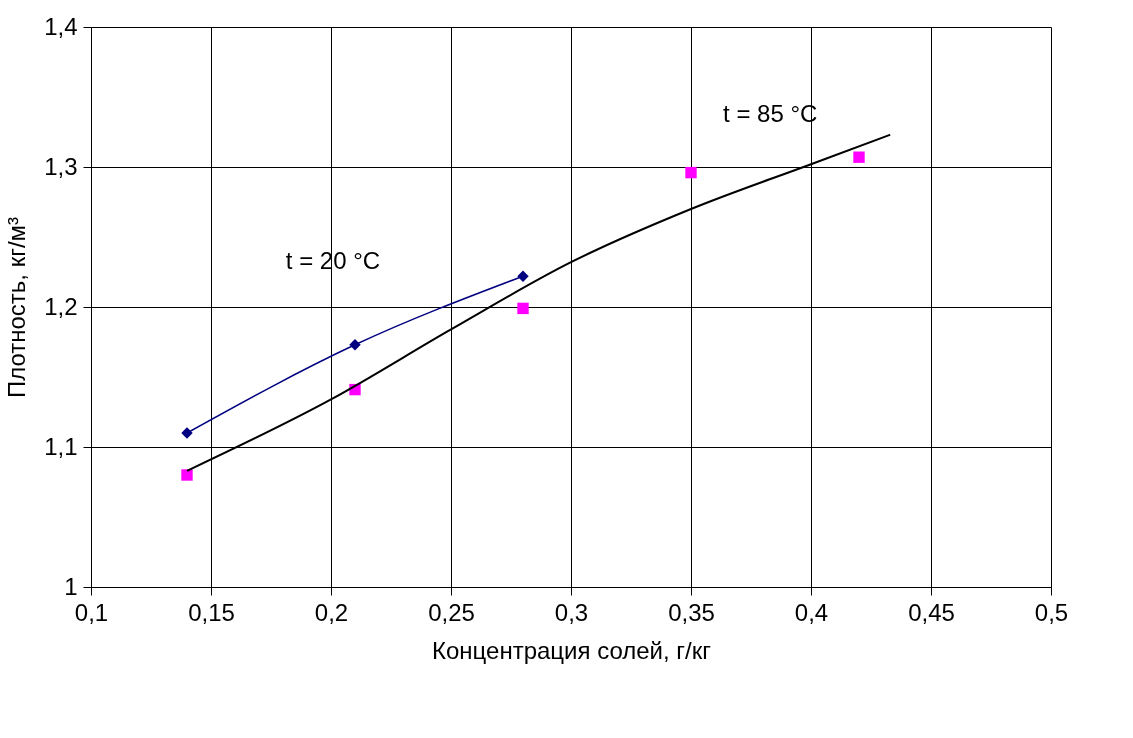  I want to click on x-tick-label: 0,2, so click(331, 612).